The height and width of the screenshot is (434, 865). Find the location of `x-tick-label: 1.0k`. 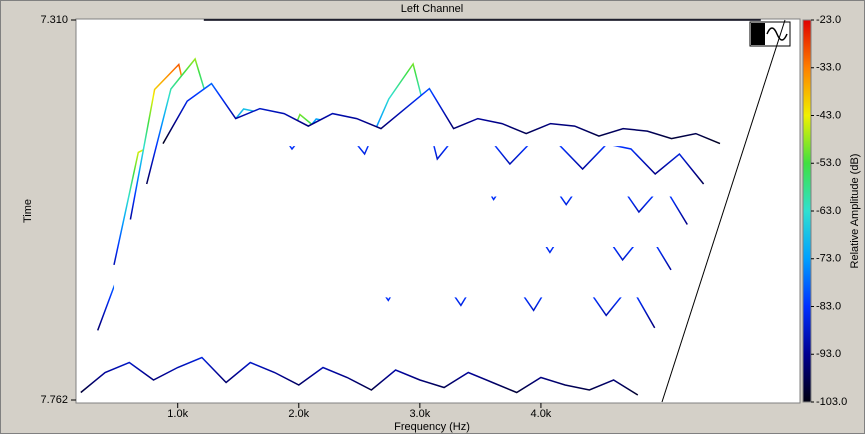

x-tick-label: 1.0k is located at coordinates (177, 414).